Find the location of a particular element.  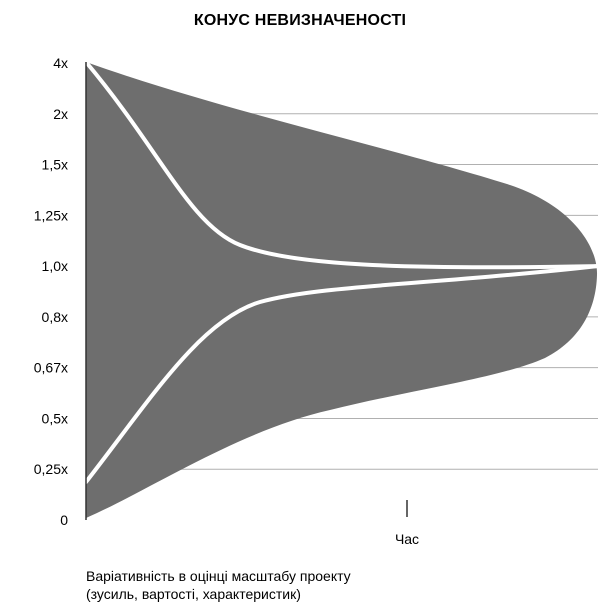

y-tick-label: 0,5x is located at coordinates (55, 418).